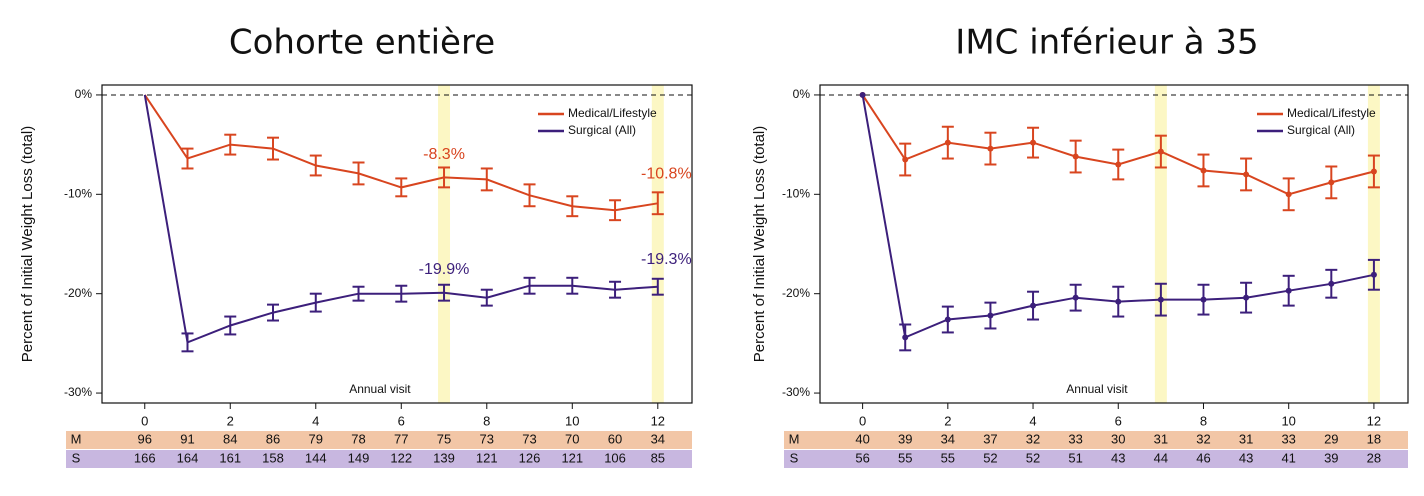 This screenshot has height=496, width=1424. Describe the element at coordinates (1075, 457) in the screenshot. I see `table-cell: 51` at that location.